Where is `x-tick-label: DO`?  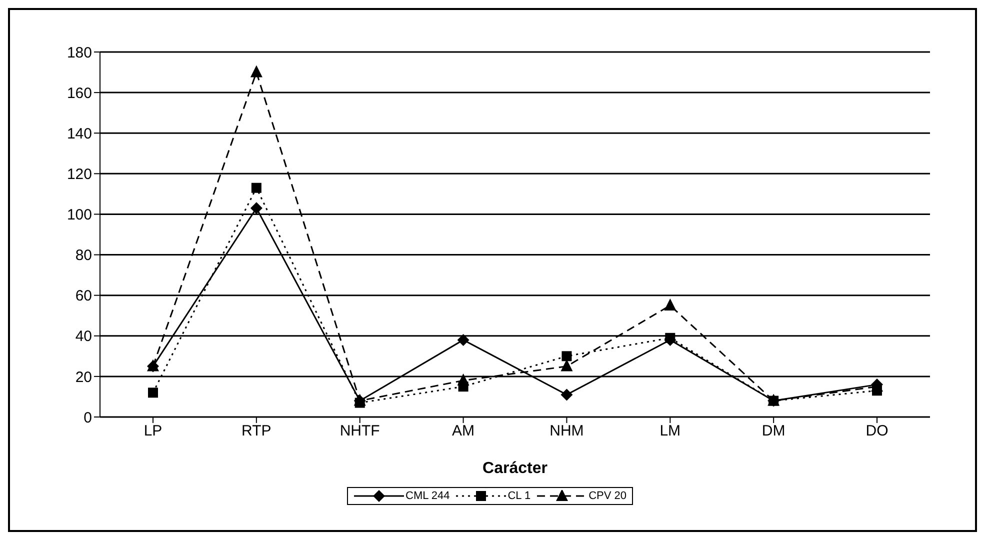 x-tick-label: DO is located at coordinates (877, 431).